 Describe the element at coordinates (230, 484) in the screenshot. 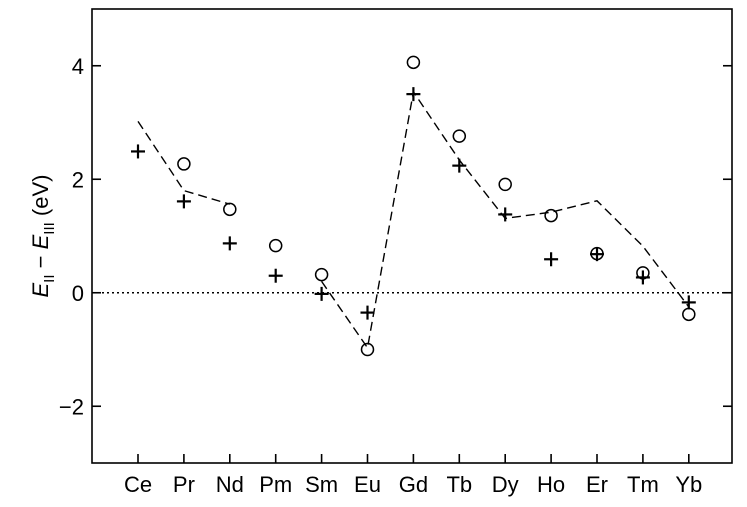

I see `x-tick-label: Nd` at that location.